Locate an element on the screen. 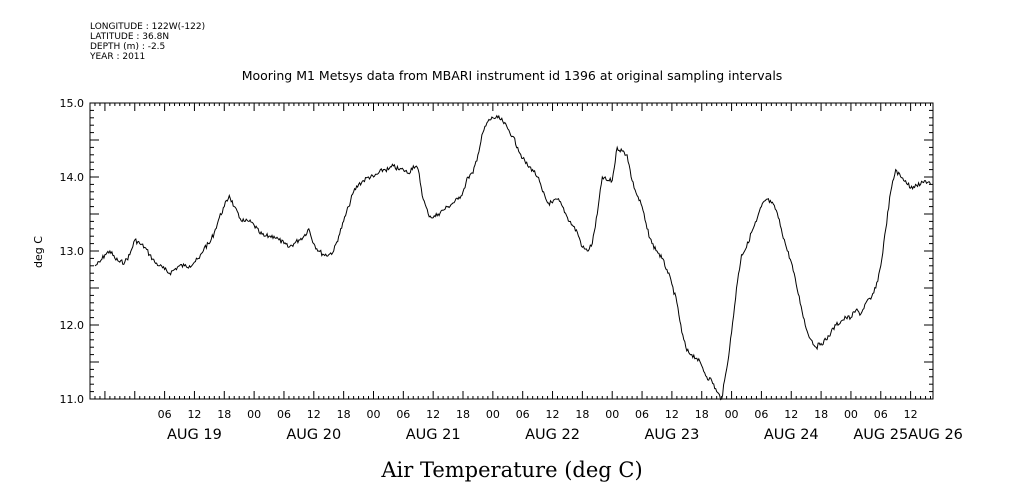 The image size is (1009, 504). x-day-label: AUG 21 is located at coordinates (433, 435).